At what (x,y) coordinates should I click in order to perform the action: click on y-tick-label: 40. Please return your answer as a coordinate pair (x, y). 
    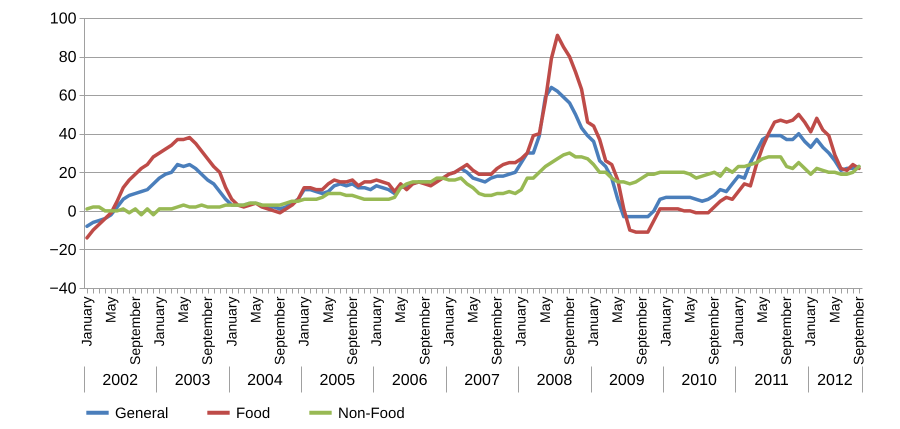
    Looking at the image, I should click on (67, 135).